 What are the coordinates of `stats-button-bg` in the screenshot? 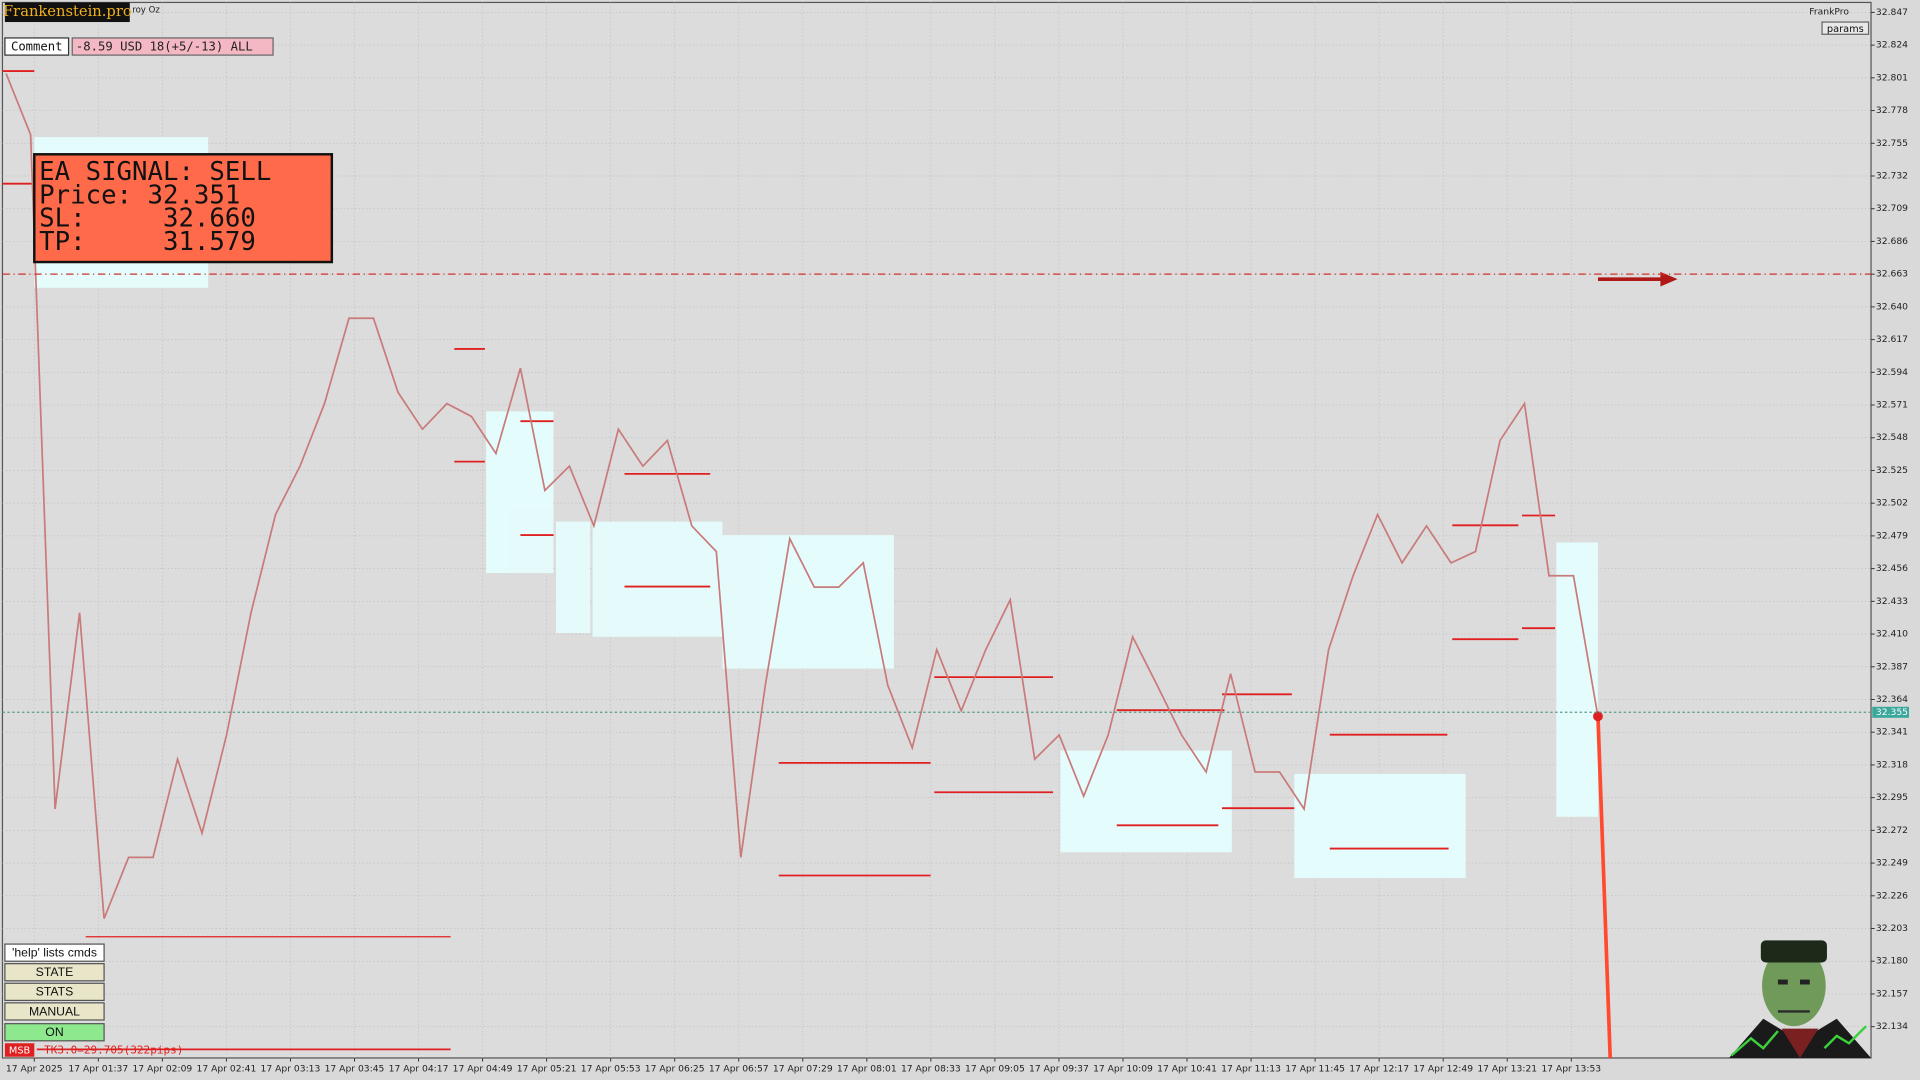 It's located at (54, 992).